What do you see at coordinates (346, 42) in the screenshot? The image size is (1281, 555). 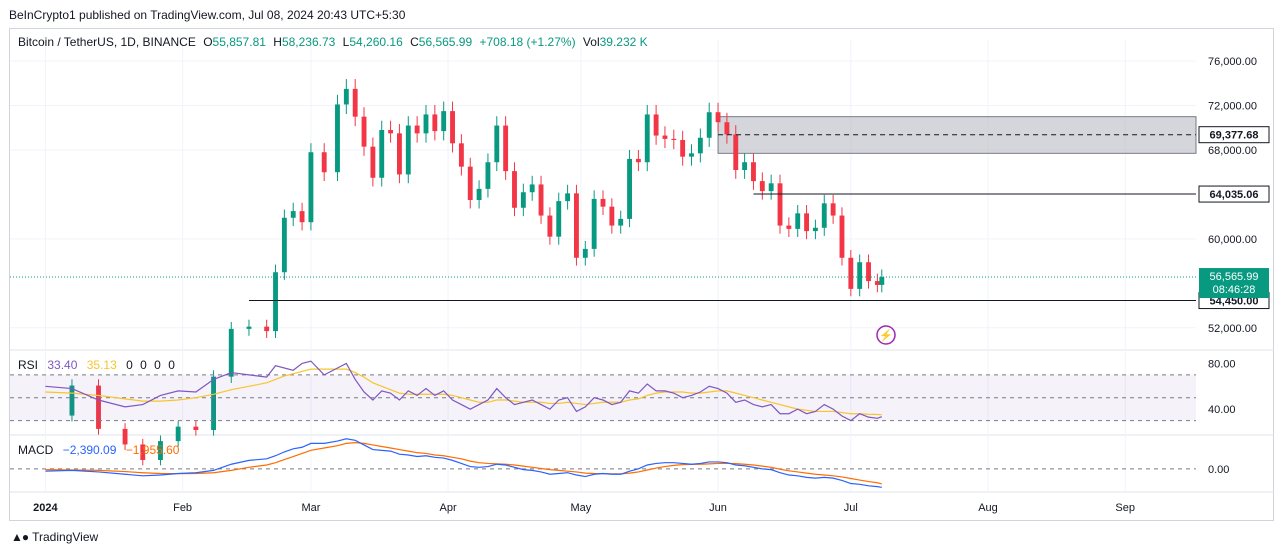 I see `low-key: L` at bounding box center [346, 42].